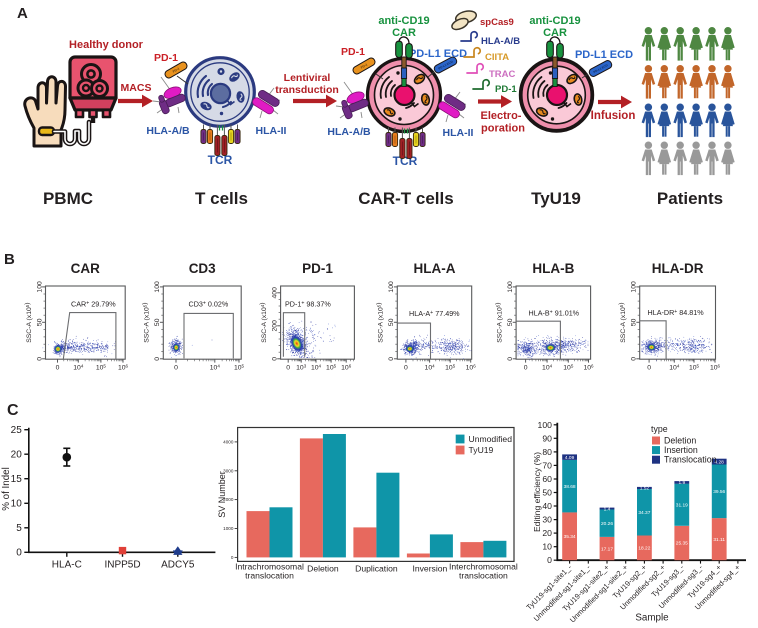 The height and width of the screenshot is (628, 758). Describe the element at coordinates (680, 440) in the screenshot. I see `svg-text: Deletion` at that location.